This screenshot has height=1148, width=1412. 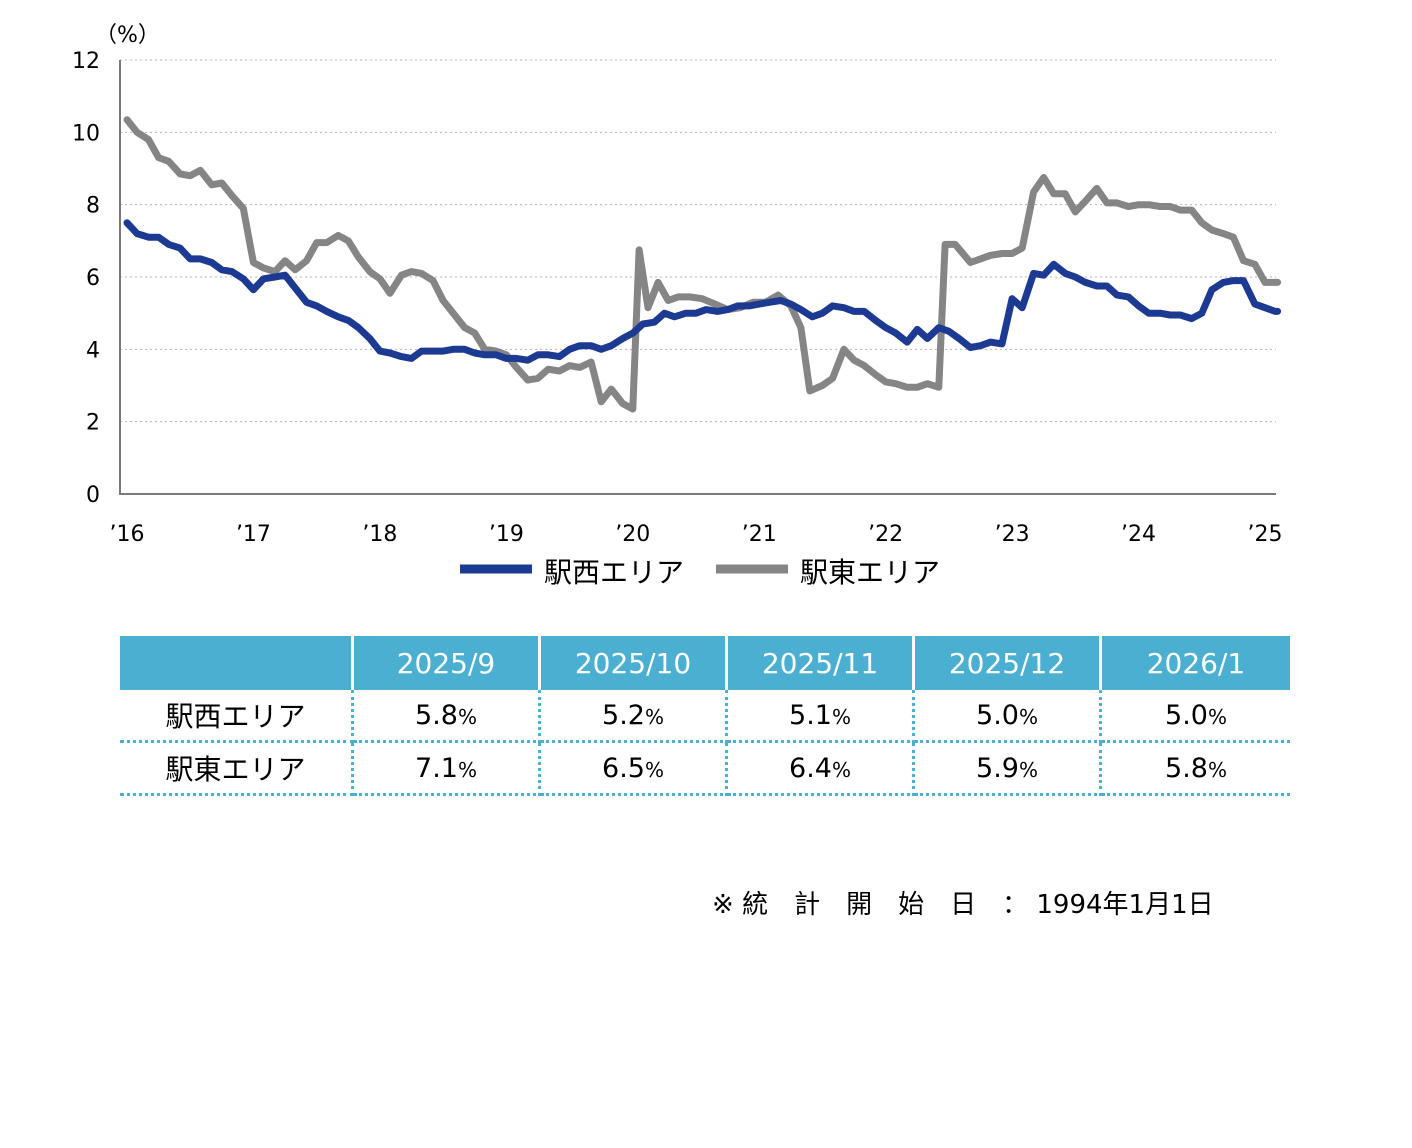 I want to click on footnote-label: 統計開始日, so click(x=872, y=905).